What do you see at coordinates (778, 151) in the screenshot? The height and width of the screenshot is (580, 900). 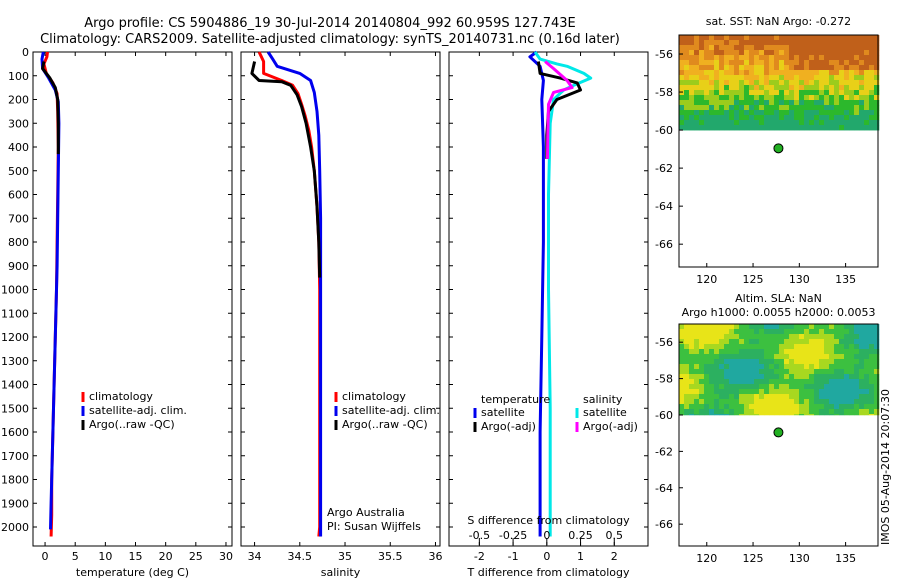 I see `map-frame` at bounding box center [778, 151].